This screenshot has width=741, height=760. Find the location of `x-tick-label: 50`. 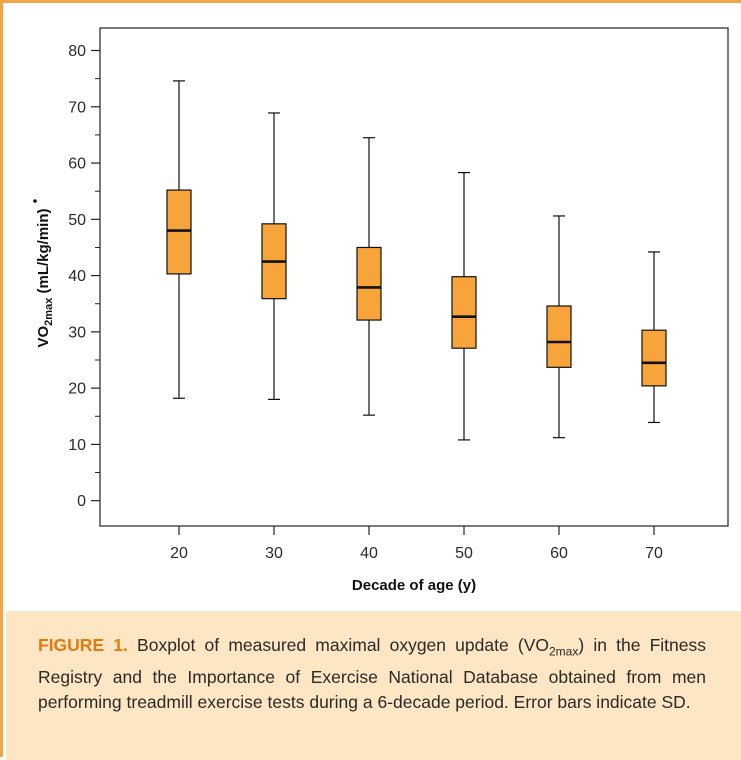

x-tick-label: 50 is located at coordinates (464, 553).